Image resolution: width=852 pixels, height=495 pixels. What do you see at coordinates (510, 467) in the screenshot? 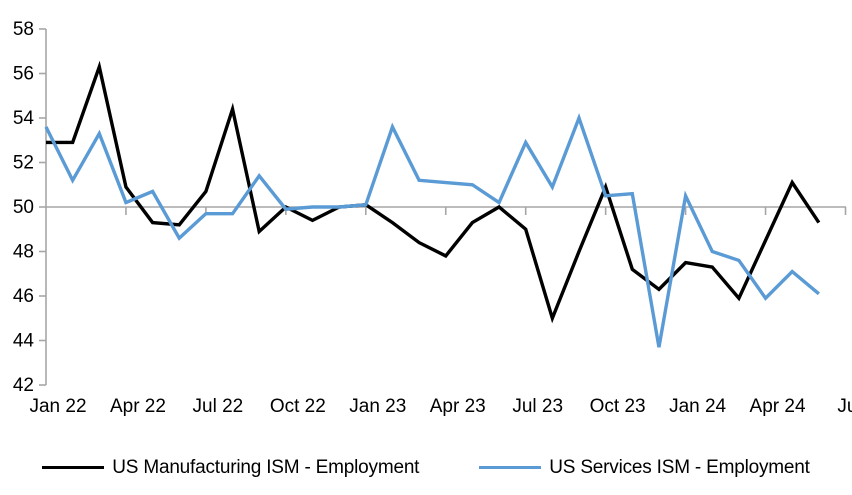
I see `legend-swatch-services` at bounding box center [510, 467].